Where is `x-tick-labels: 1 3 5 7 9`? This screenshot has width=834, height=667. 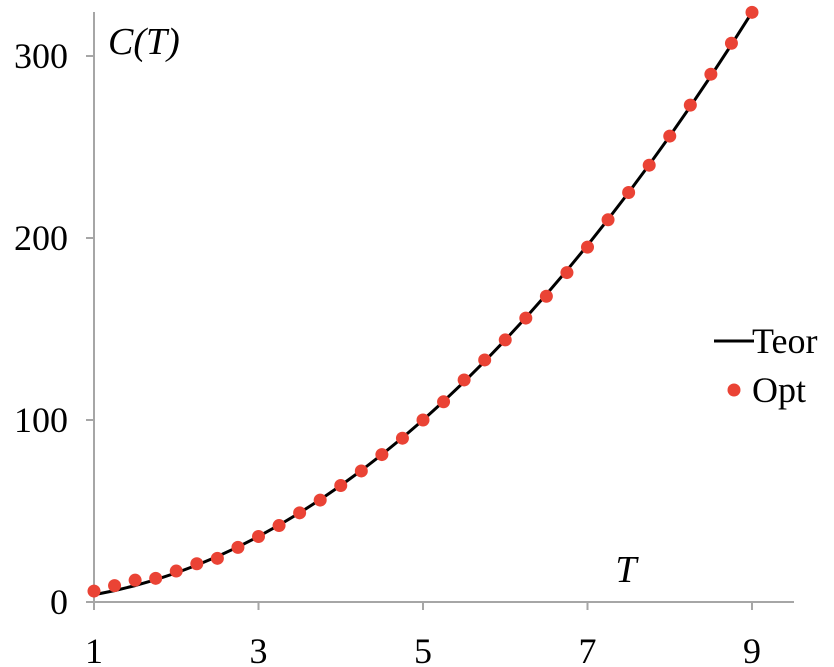 x-tick-labels: 1 3 5 7 9 is located at coordinates (423, 649).